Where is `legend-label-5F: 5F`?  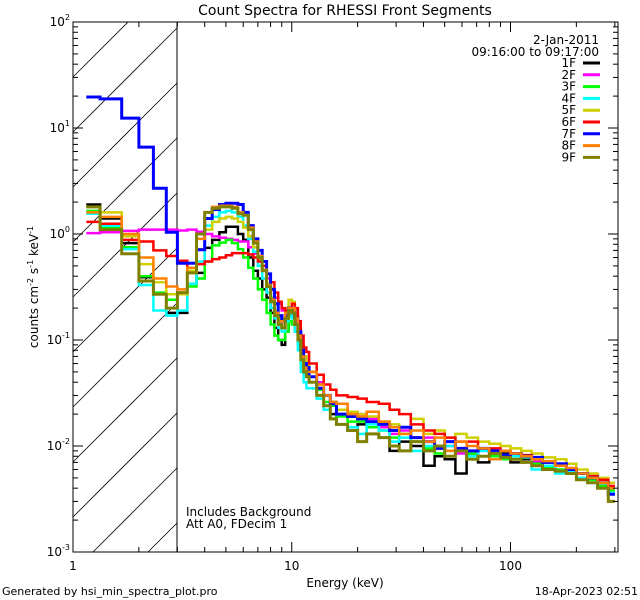
legend-label-5F: 5F is located at coordinates (568, 110).